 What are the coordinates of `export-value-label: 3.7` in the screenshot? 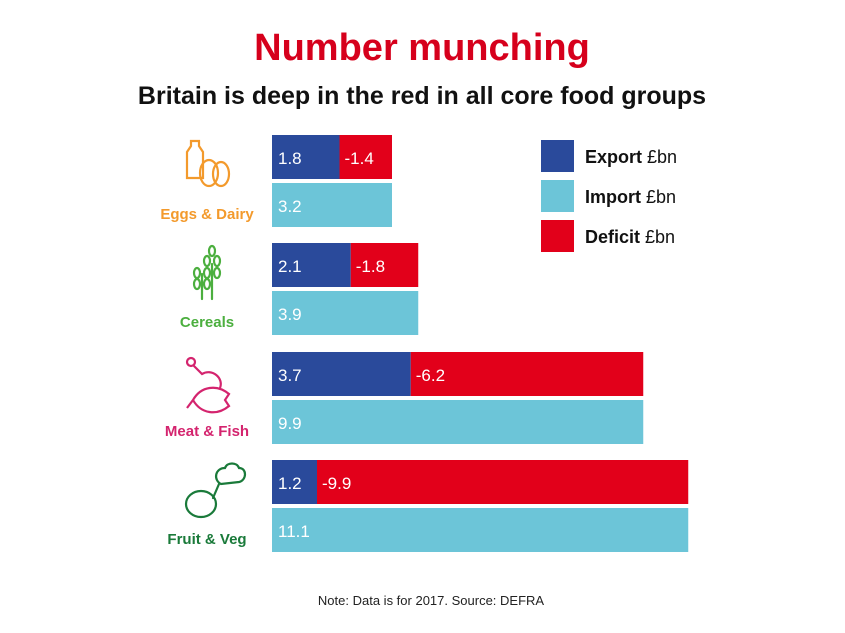 It's located at (290, 375).